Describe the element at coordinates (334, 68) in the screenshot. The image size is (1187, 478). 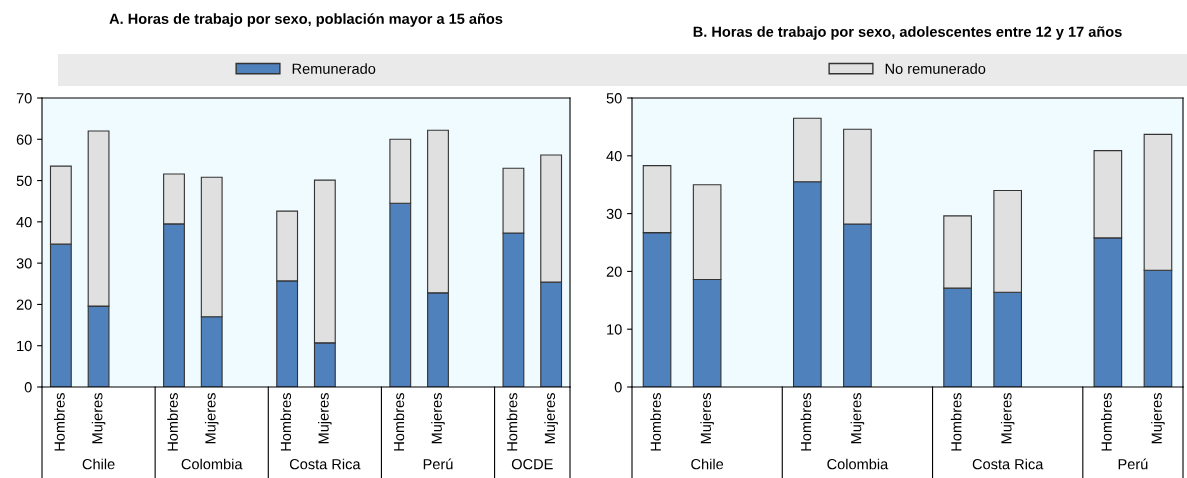
I see `legend-label: Remunerado` at that location.